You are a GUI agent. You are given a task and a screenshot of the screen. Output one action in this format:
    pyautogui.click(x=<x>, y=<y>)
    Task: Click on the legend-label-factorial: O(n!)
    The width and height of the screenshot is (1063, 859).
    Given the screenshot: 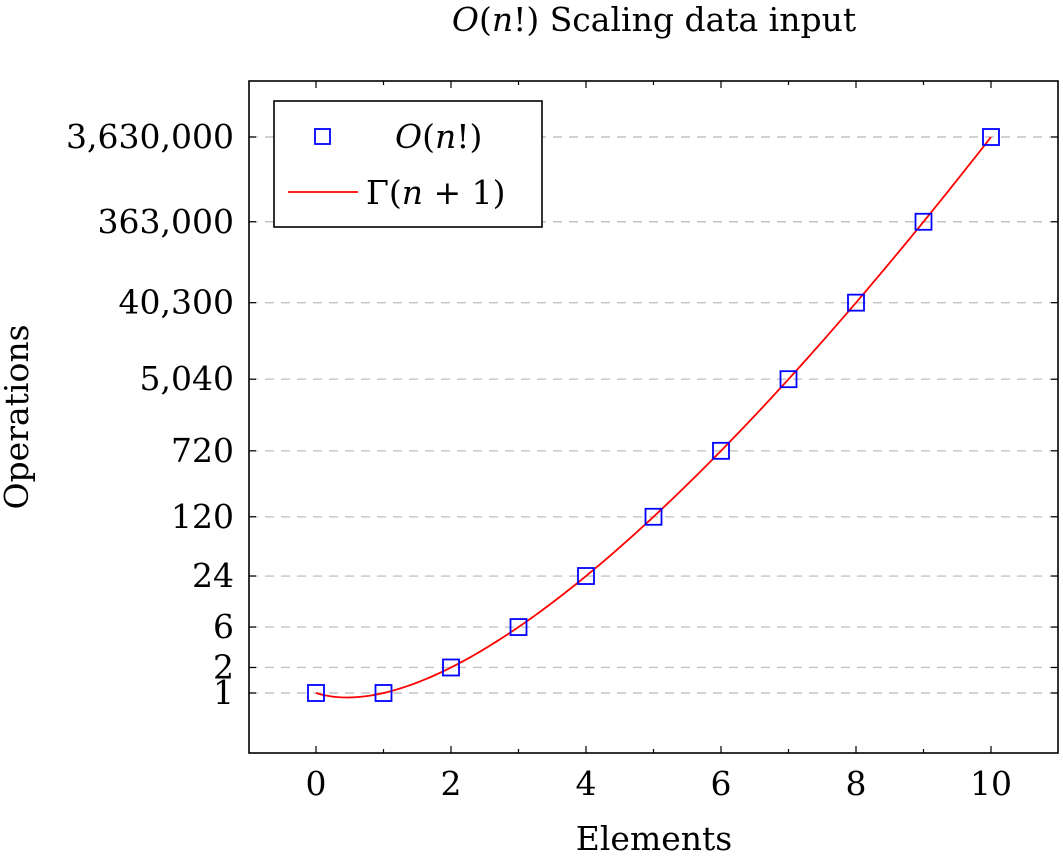 What is the action you would take?
    pyautogui.click(x=438, y=136)
    